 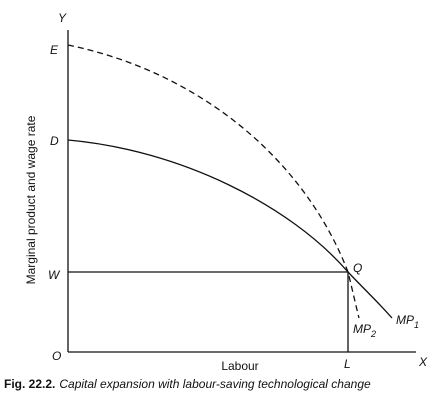 What do you see at coordinates (62, 18) in the screenshot?
I see `y-label: Y` at bounding box center [62, 18].